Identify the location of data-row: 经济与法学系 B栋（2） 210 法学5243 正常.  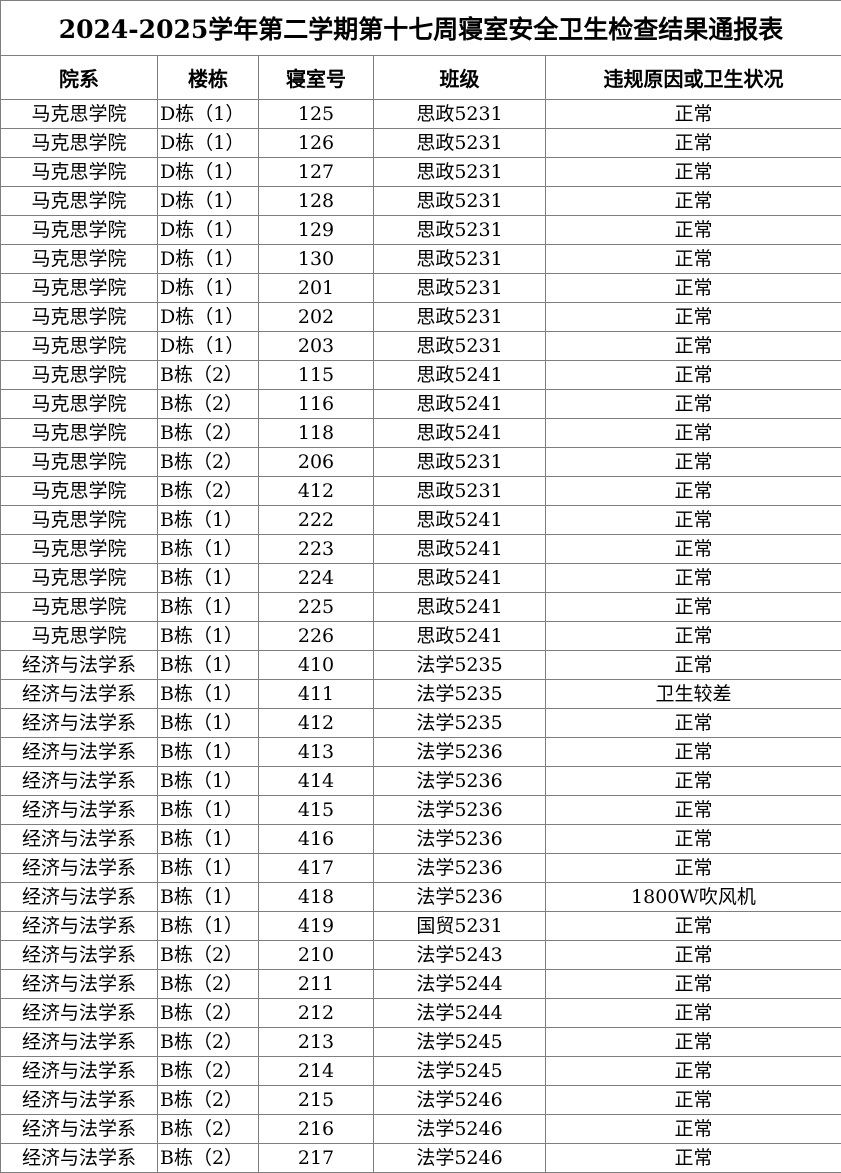
(420, 955).